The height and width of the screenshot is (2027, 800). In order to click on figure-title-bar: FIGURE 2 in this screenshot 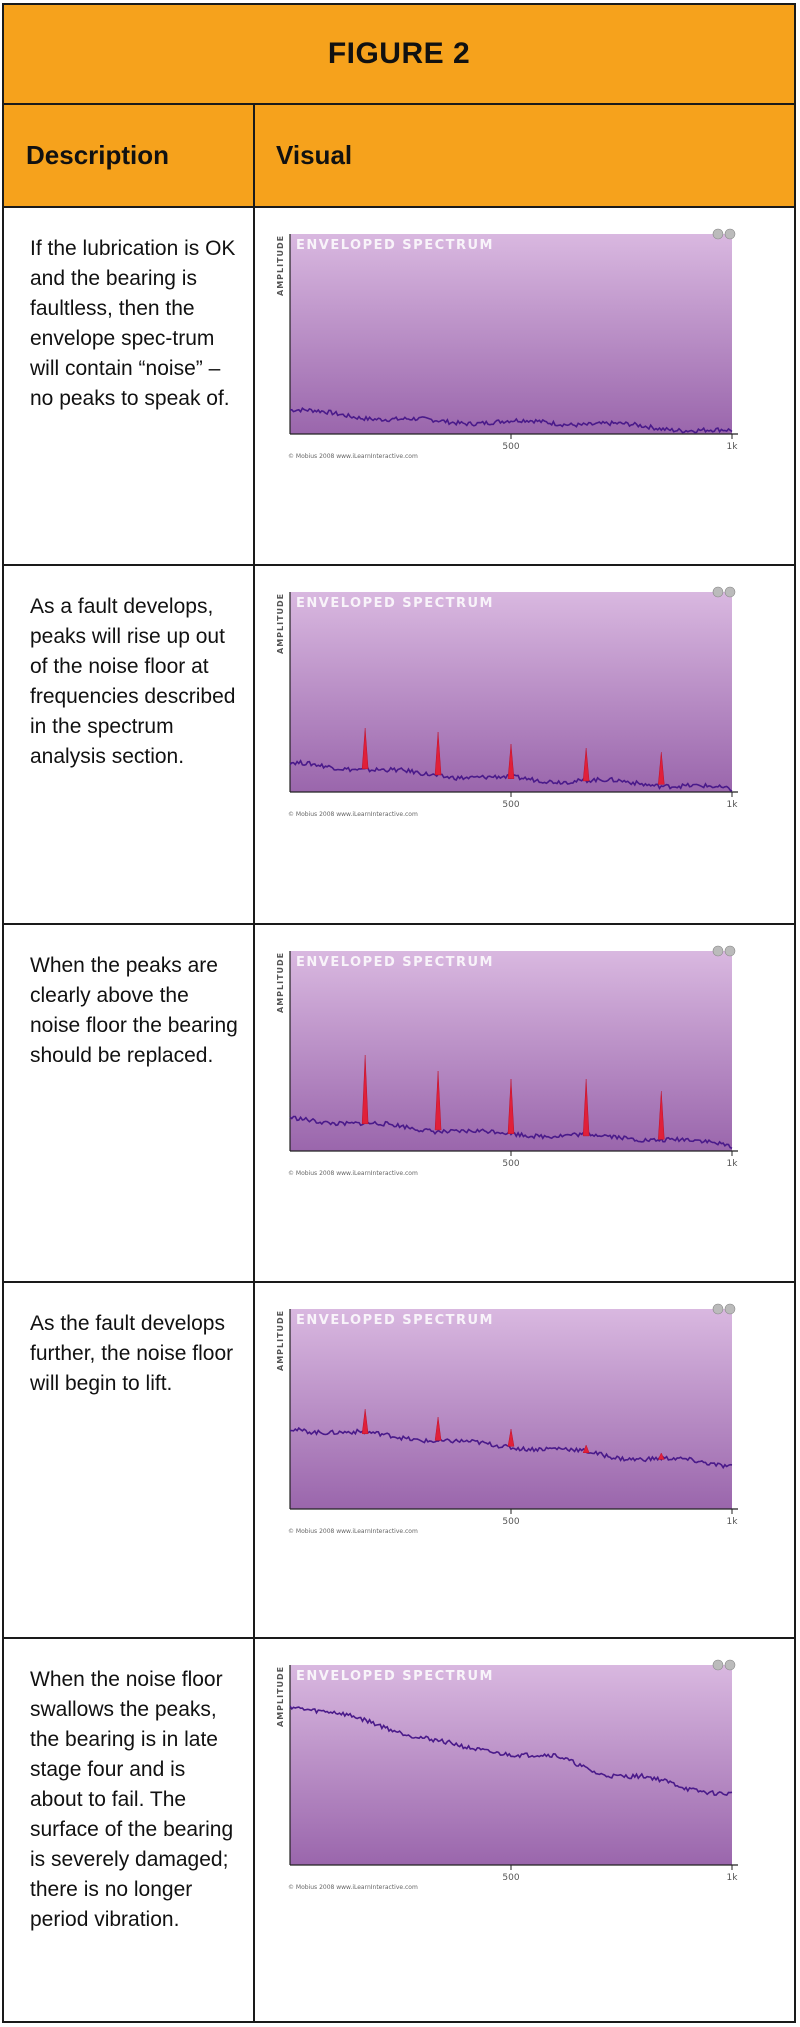, I will do `click(399, 55)`.